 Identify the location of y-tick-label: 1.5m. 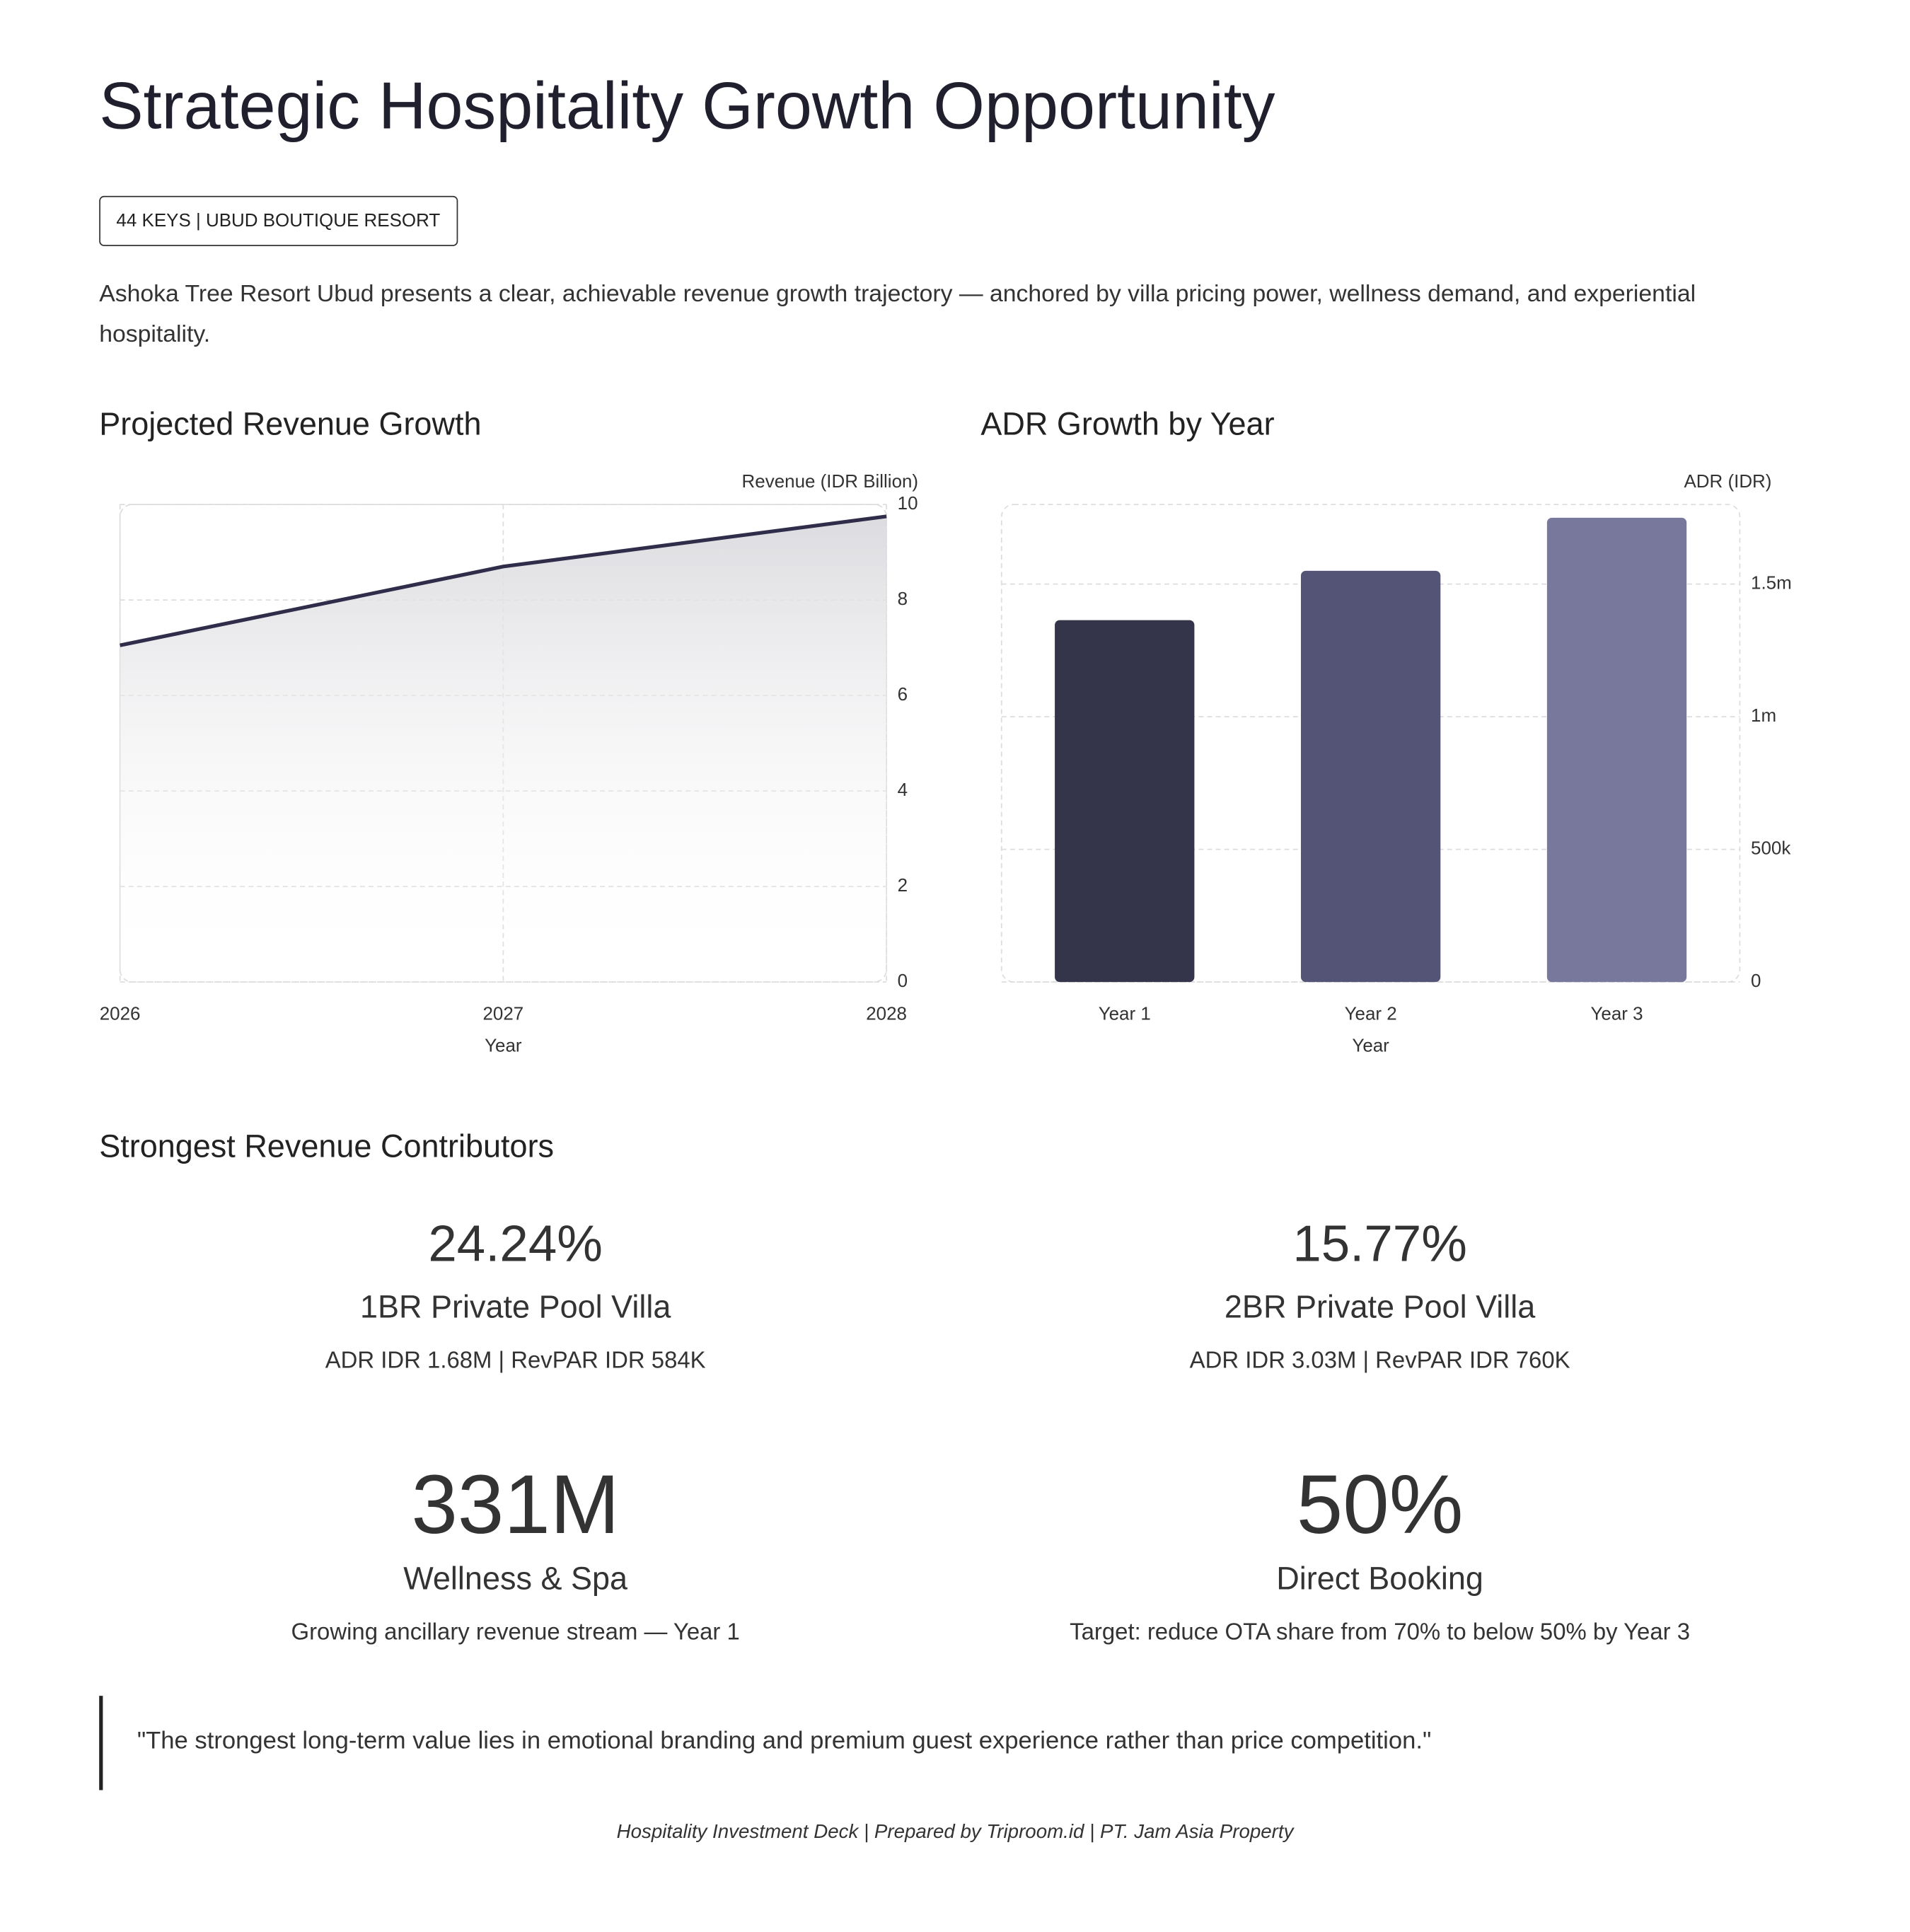
(1771, 582).